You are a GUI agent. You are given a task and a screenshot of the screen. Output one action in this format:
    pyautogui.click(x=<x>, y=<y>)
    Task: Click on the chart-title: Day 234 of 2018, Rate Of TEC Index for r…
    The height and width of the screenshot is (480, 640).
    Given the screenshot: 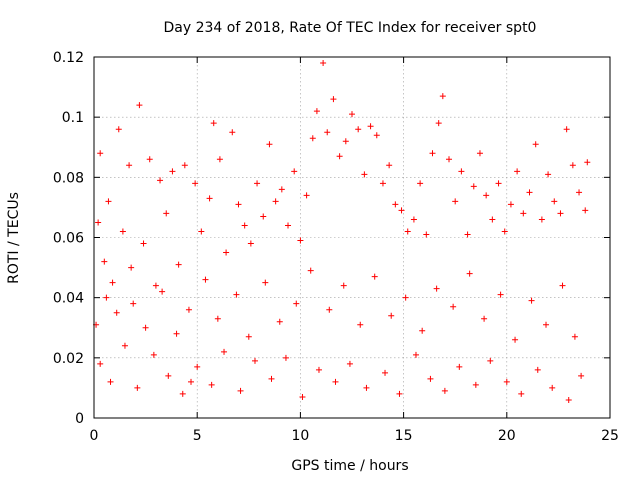 What is the action you would take?
    pyautogui.click(x=350, y=28)
    